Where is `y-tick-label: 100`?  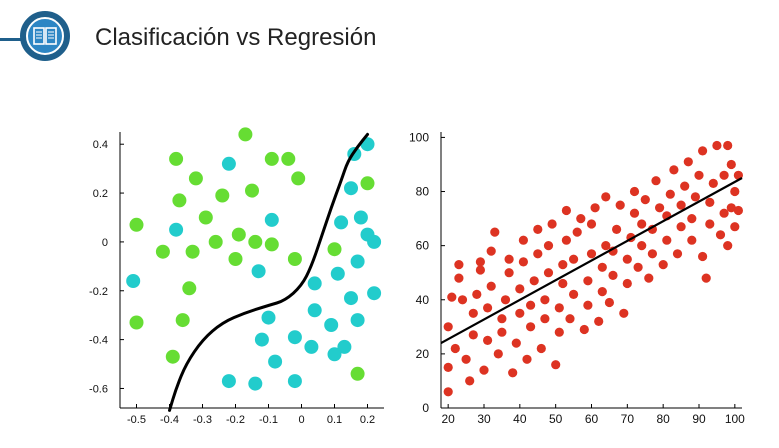
y-tick-label: 100 is located at coordinates (419, 137).